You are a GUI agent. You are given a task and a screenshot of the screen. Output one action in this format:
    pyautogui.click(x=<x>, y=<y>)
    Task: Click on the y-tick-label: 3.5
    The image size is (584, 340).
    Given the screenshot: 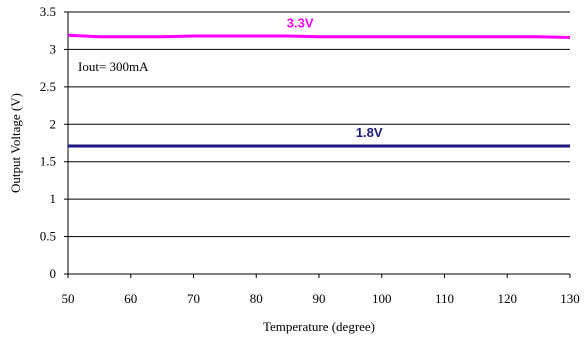 What is the action you would take?
    pyautogui.click(x=48, y=11)
    